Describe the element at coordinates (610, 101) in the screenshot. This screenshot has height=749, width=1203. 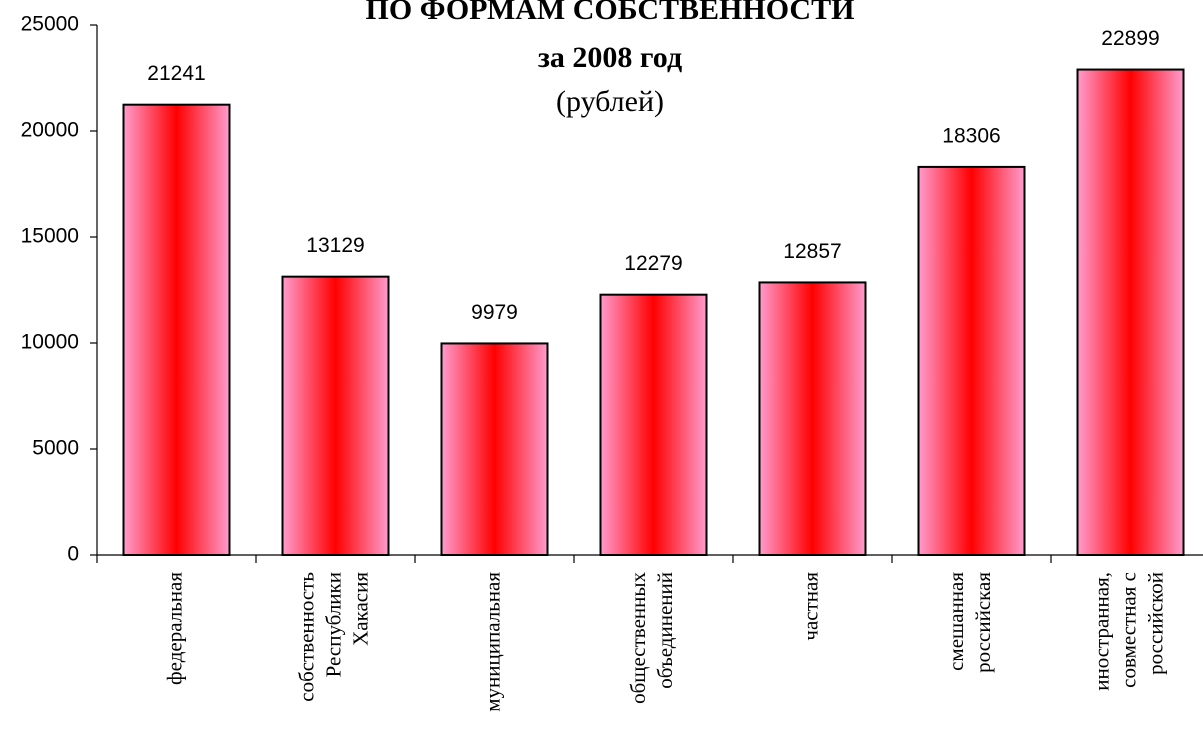
I see `chart-note: (рублей)` at that location.